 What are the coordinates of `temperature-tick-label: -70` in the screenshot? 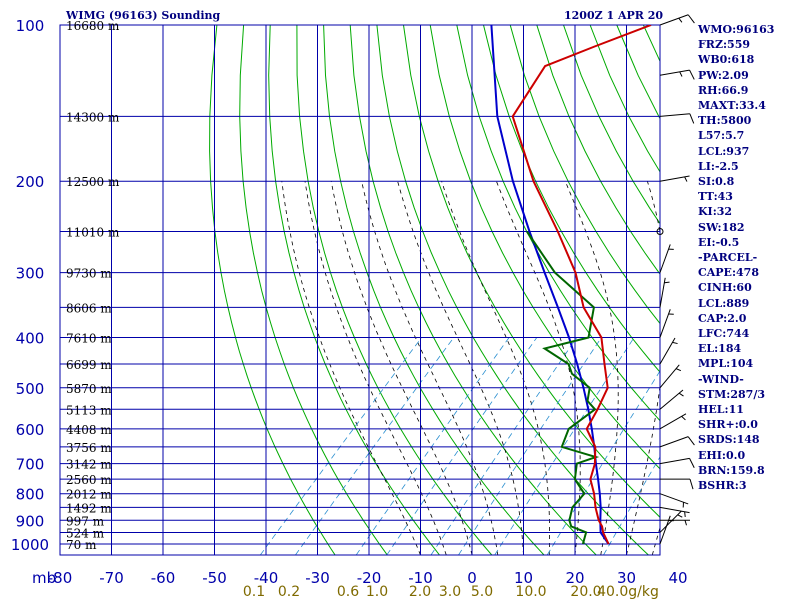 It's located at (111, 578).